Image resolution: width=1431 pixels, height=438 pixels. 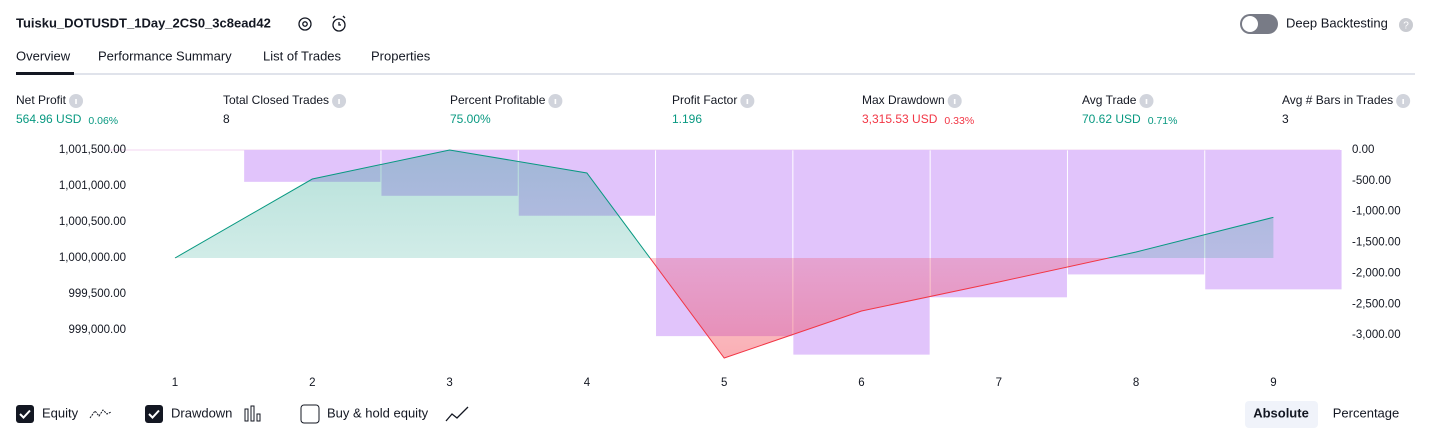 I want to click on y-tick-label: 1,000,000.00, so click(x=92, y=258).